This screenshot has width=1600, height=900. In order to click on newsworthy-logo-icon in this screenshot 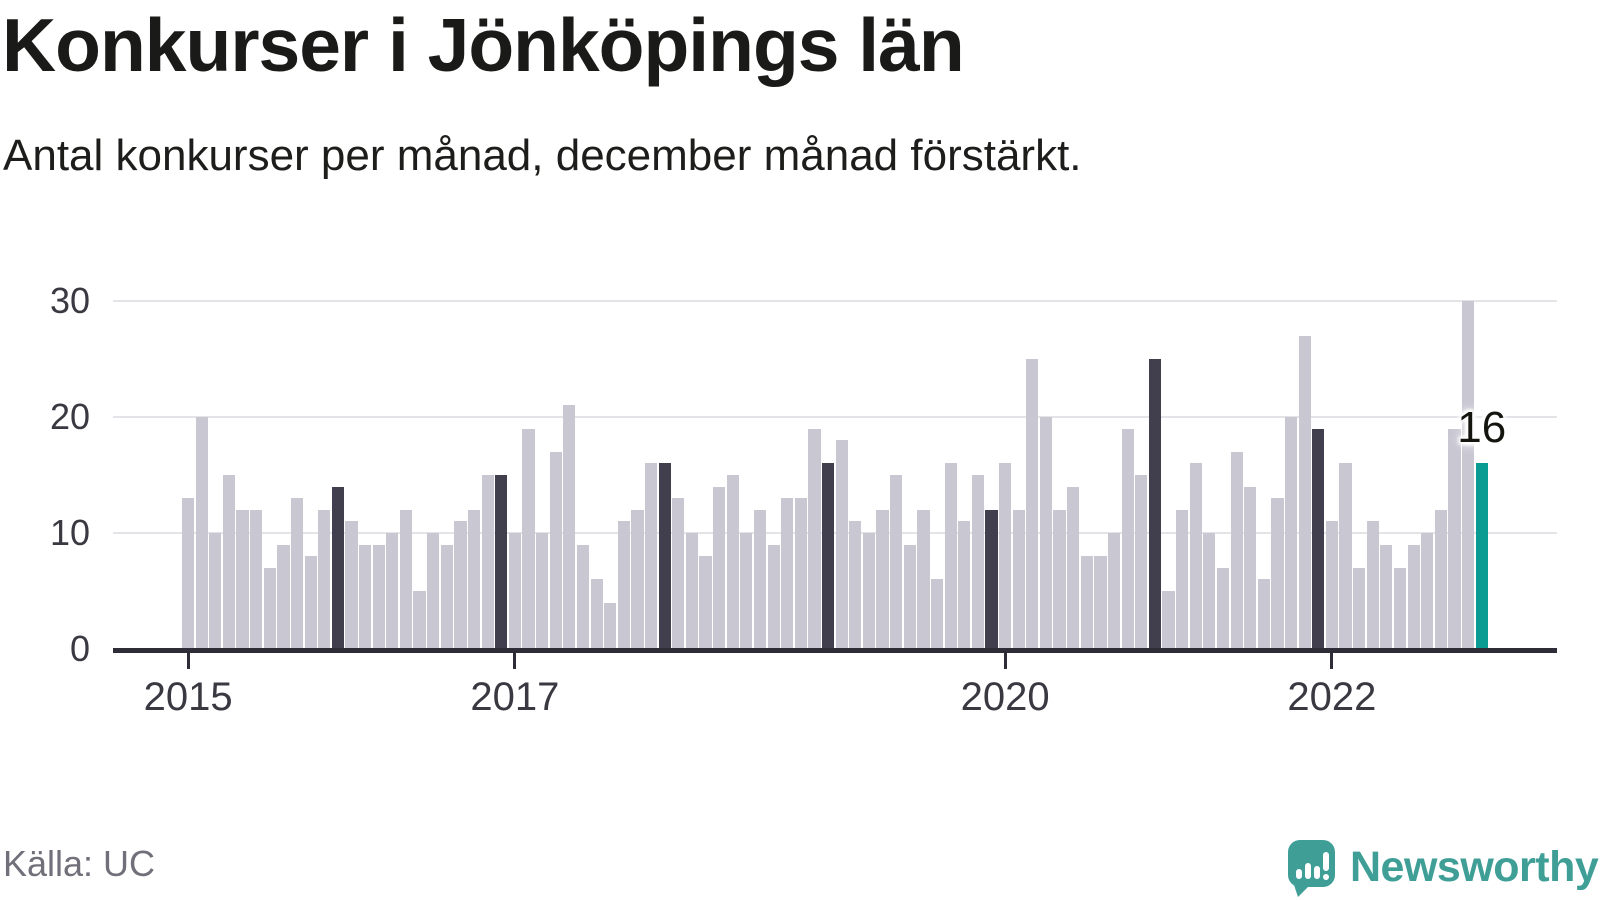, I will do `click(1311, 868)`.